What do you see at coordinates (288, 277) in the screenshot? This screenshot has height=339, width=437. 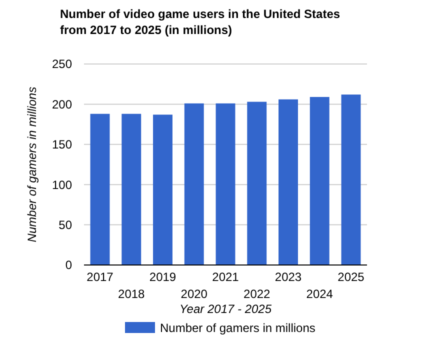 I see `x-tick-label: 2023` at bounding box center [288, 277].